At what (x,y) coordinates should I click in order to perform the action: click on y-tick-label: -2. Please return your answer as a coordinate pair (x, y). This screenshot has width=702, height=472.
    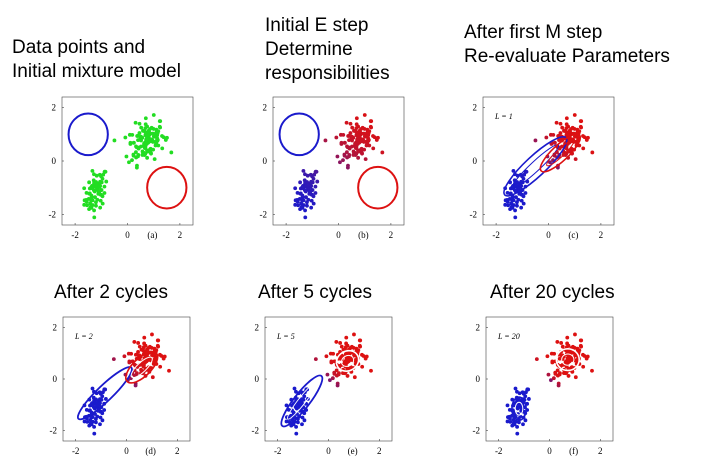
    Looking at the image, I should click on (264, 214).